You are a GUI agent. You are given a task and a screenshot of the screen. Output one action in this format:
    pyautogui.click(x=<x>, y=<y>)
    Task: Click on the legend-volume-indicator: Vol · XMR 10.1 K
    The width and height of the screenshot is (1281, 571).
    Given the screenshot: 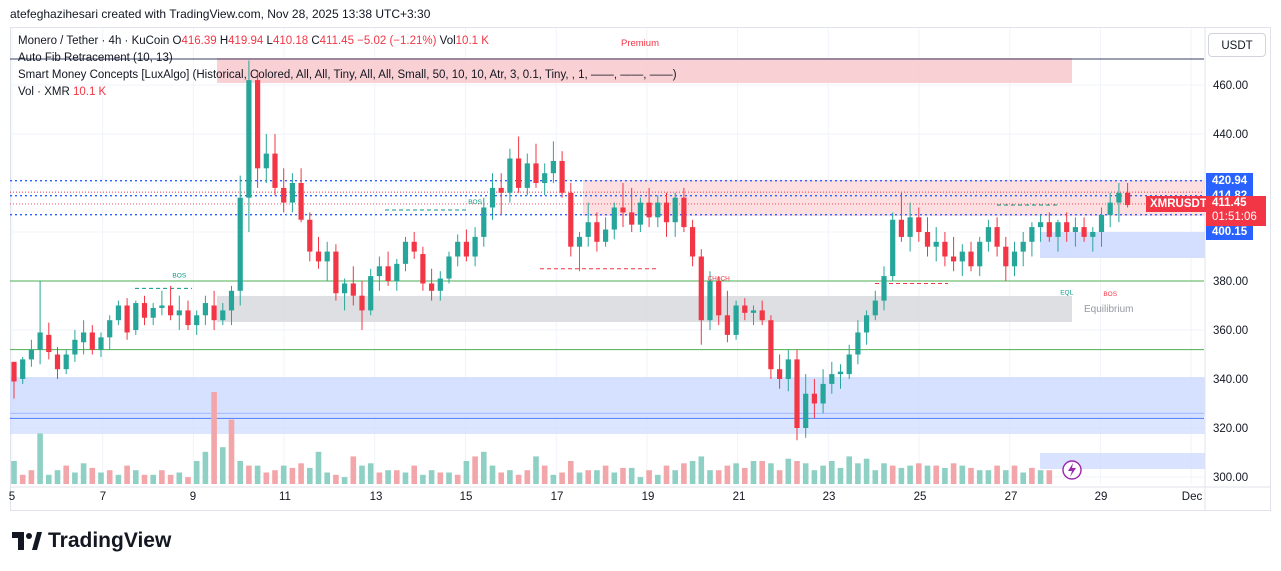 What is the action you would take?
    pyautogui.click(x=62, y=92)
    